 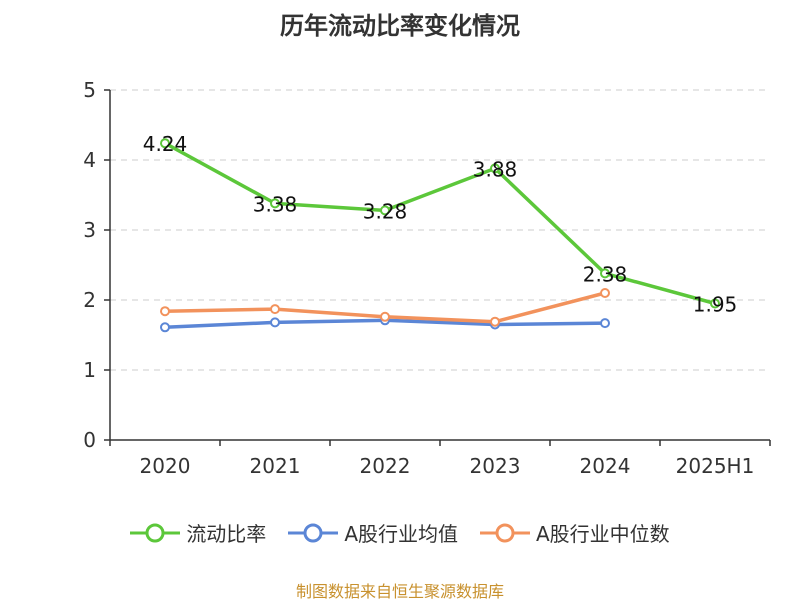 I want to click on data-label: 3.38, so click(x=275, y=204).